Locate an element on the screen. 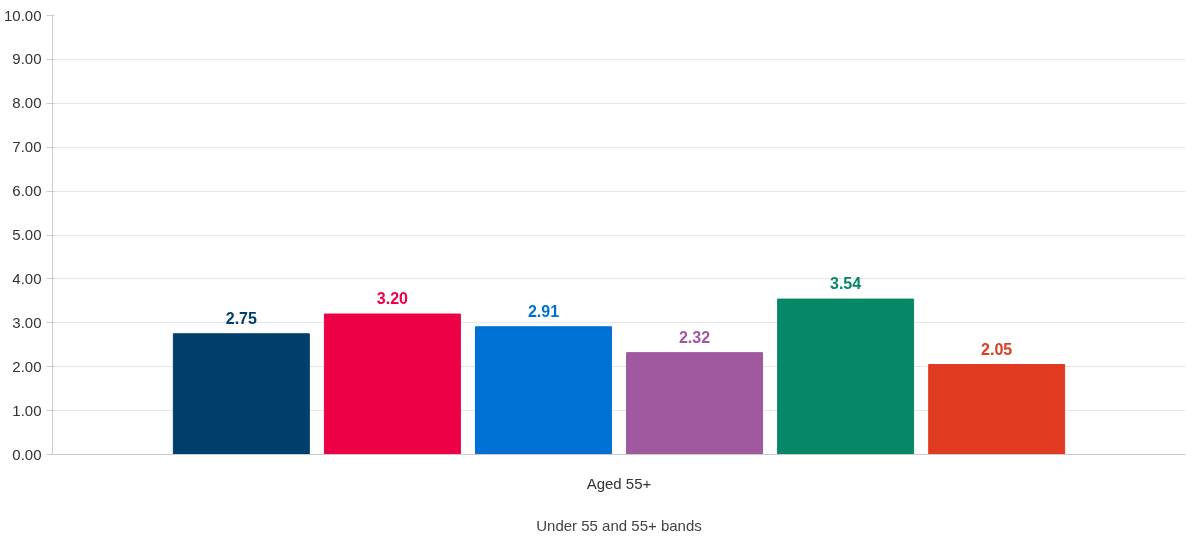 The width and height of the screenshot is (1200, 536). y-tick-label: 7.00 is located at coordinates (27, 147).